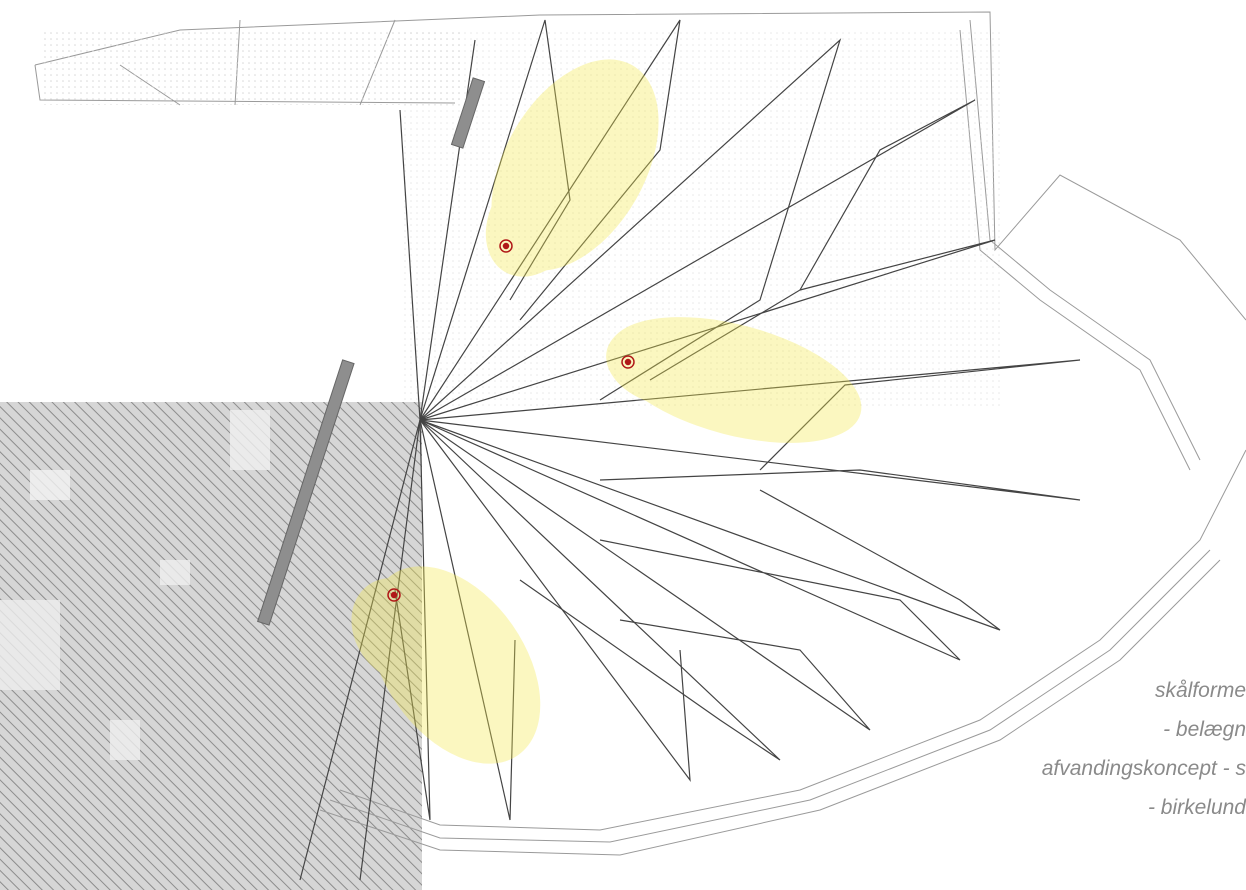  What do you see at coordinates (371, 351) in the screenshot?
I see `walls` at bounding box center [371, 351].